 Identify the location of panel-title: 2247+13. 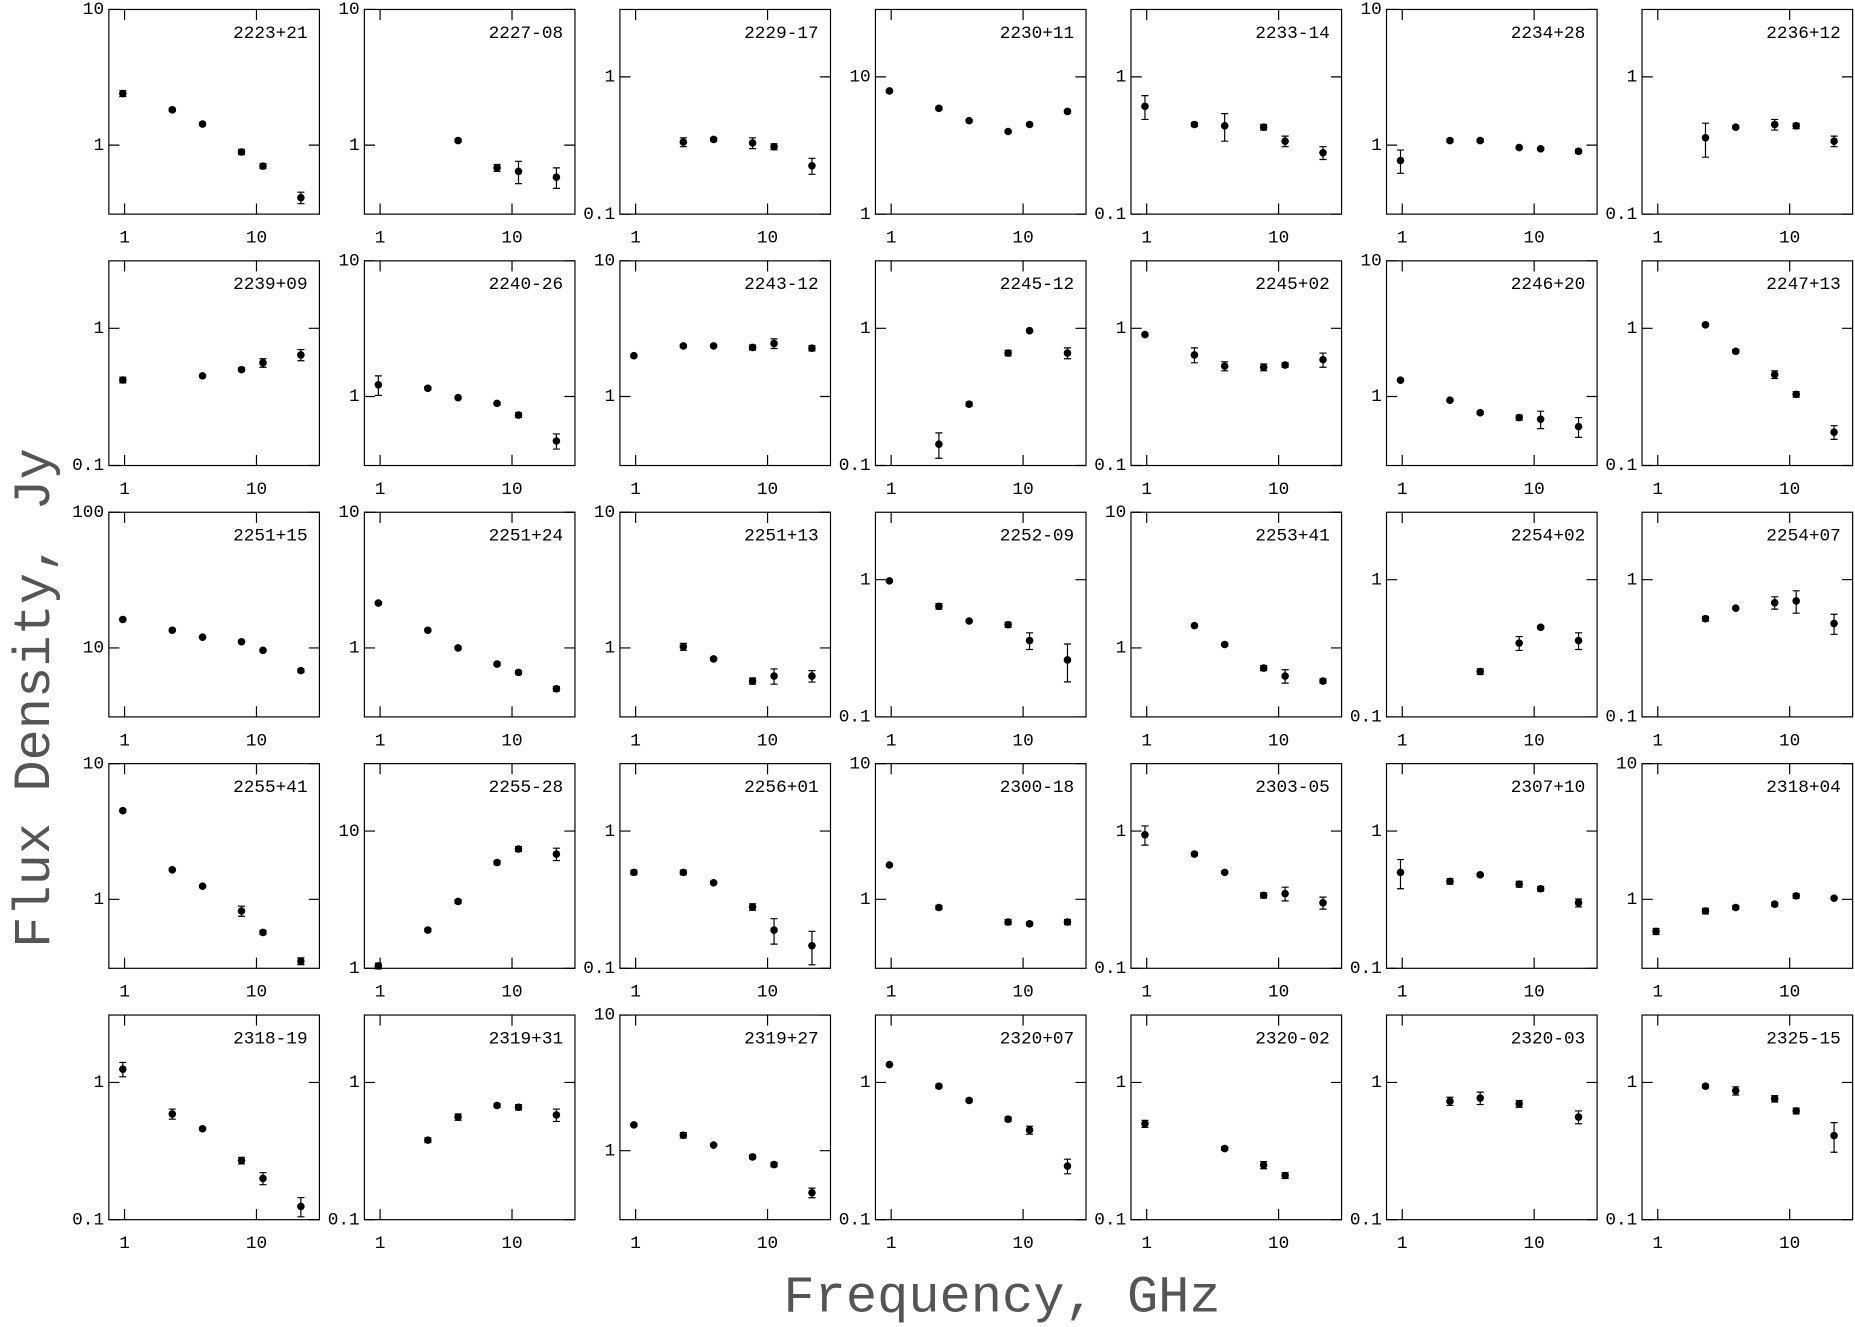
(1803, 285).